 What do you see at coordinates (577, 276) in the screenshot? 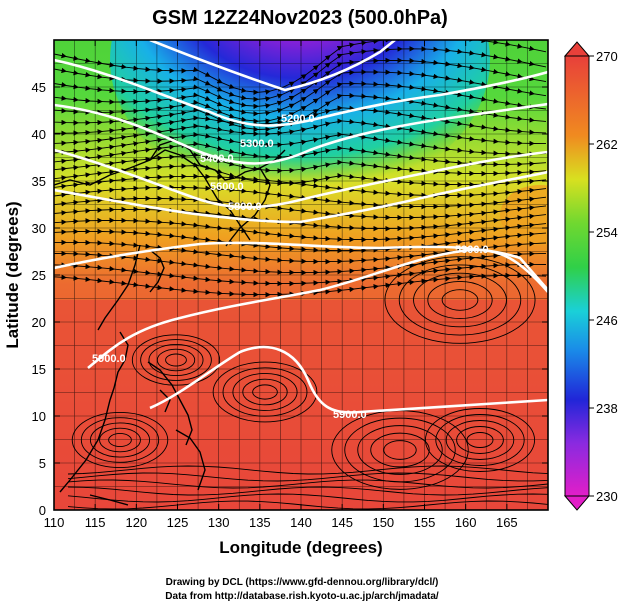
I see `colorbar-bar` at bounding box center [577, 276].